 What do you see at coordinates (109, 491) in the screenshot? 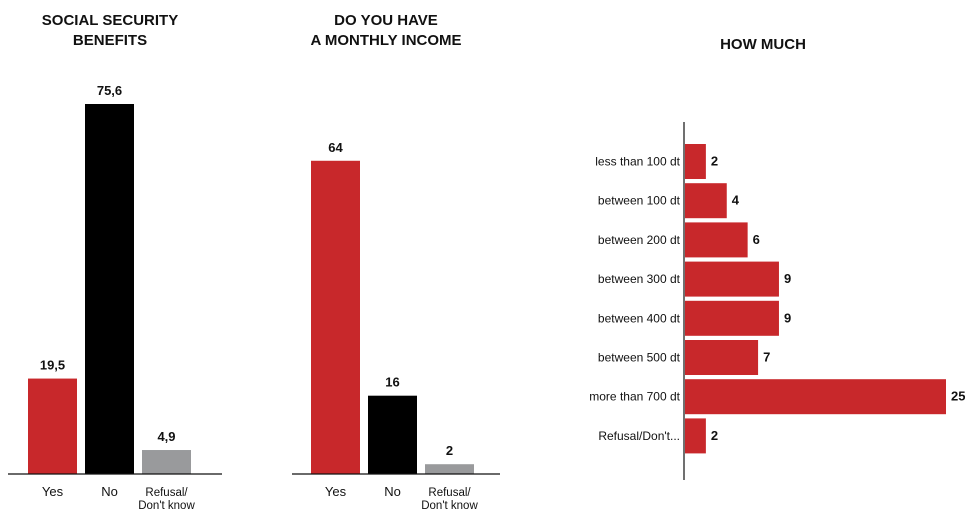
I see `chart-1-category-label-2: No` at bounding box center [109, 491].